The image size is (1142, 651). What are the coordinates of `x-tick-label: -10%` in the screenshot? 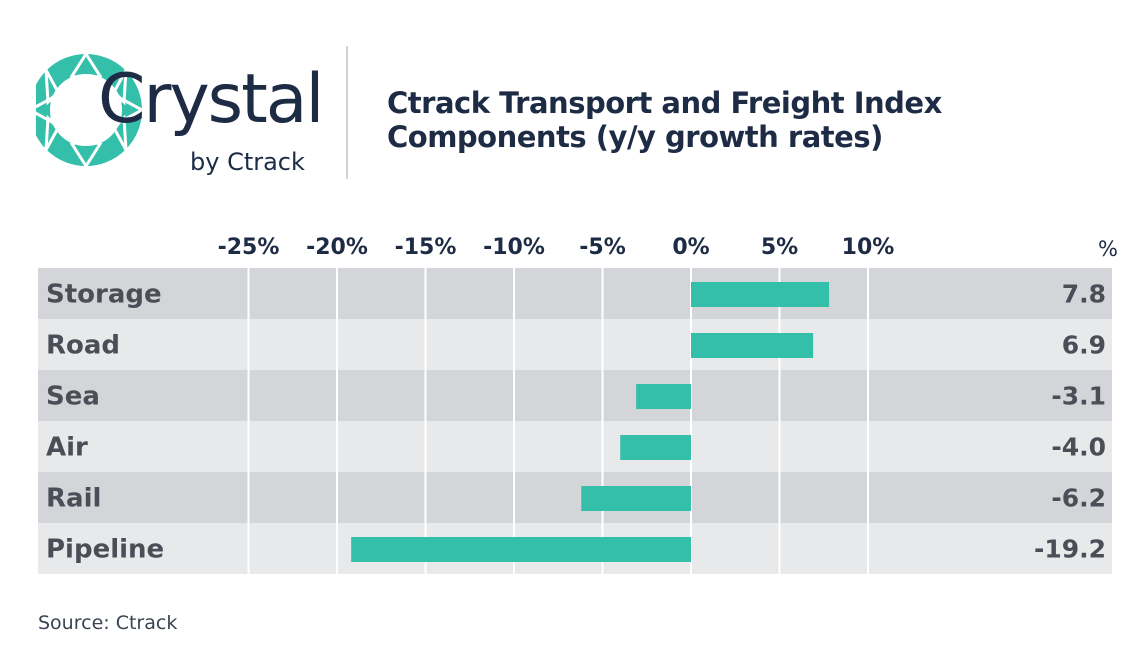 It's located at (514, 247).